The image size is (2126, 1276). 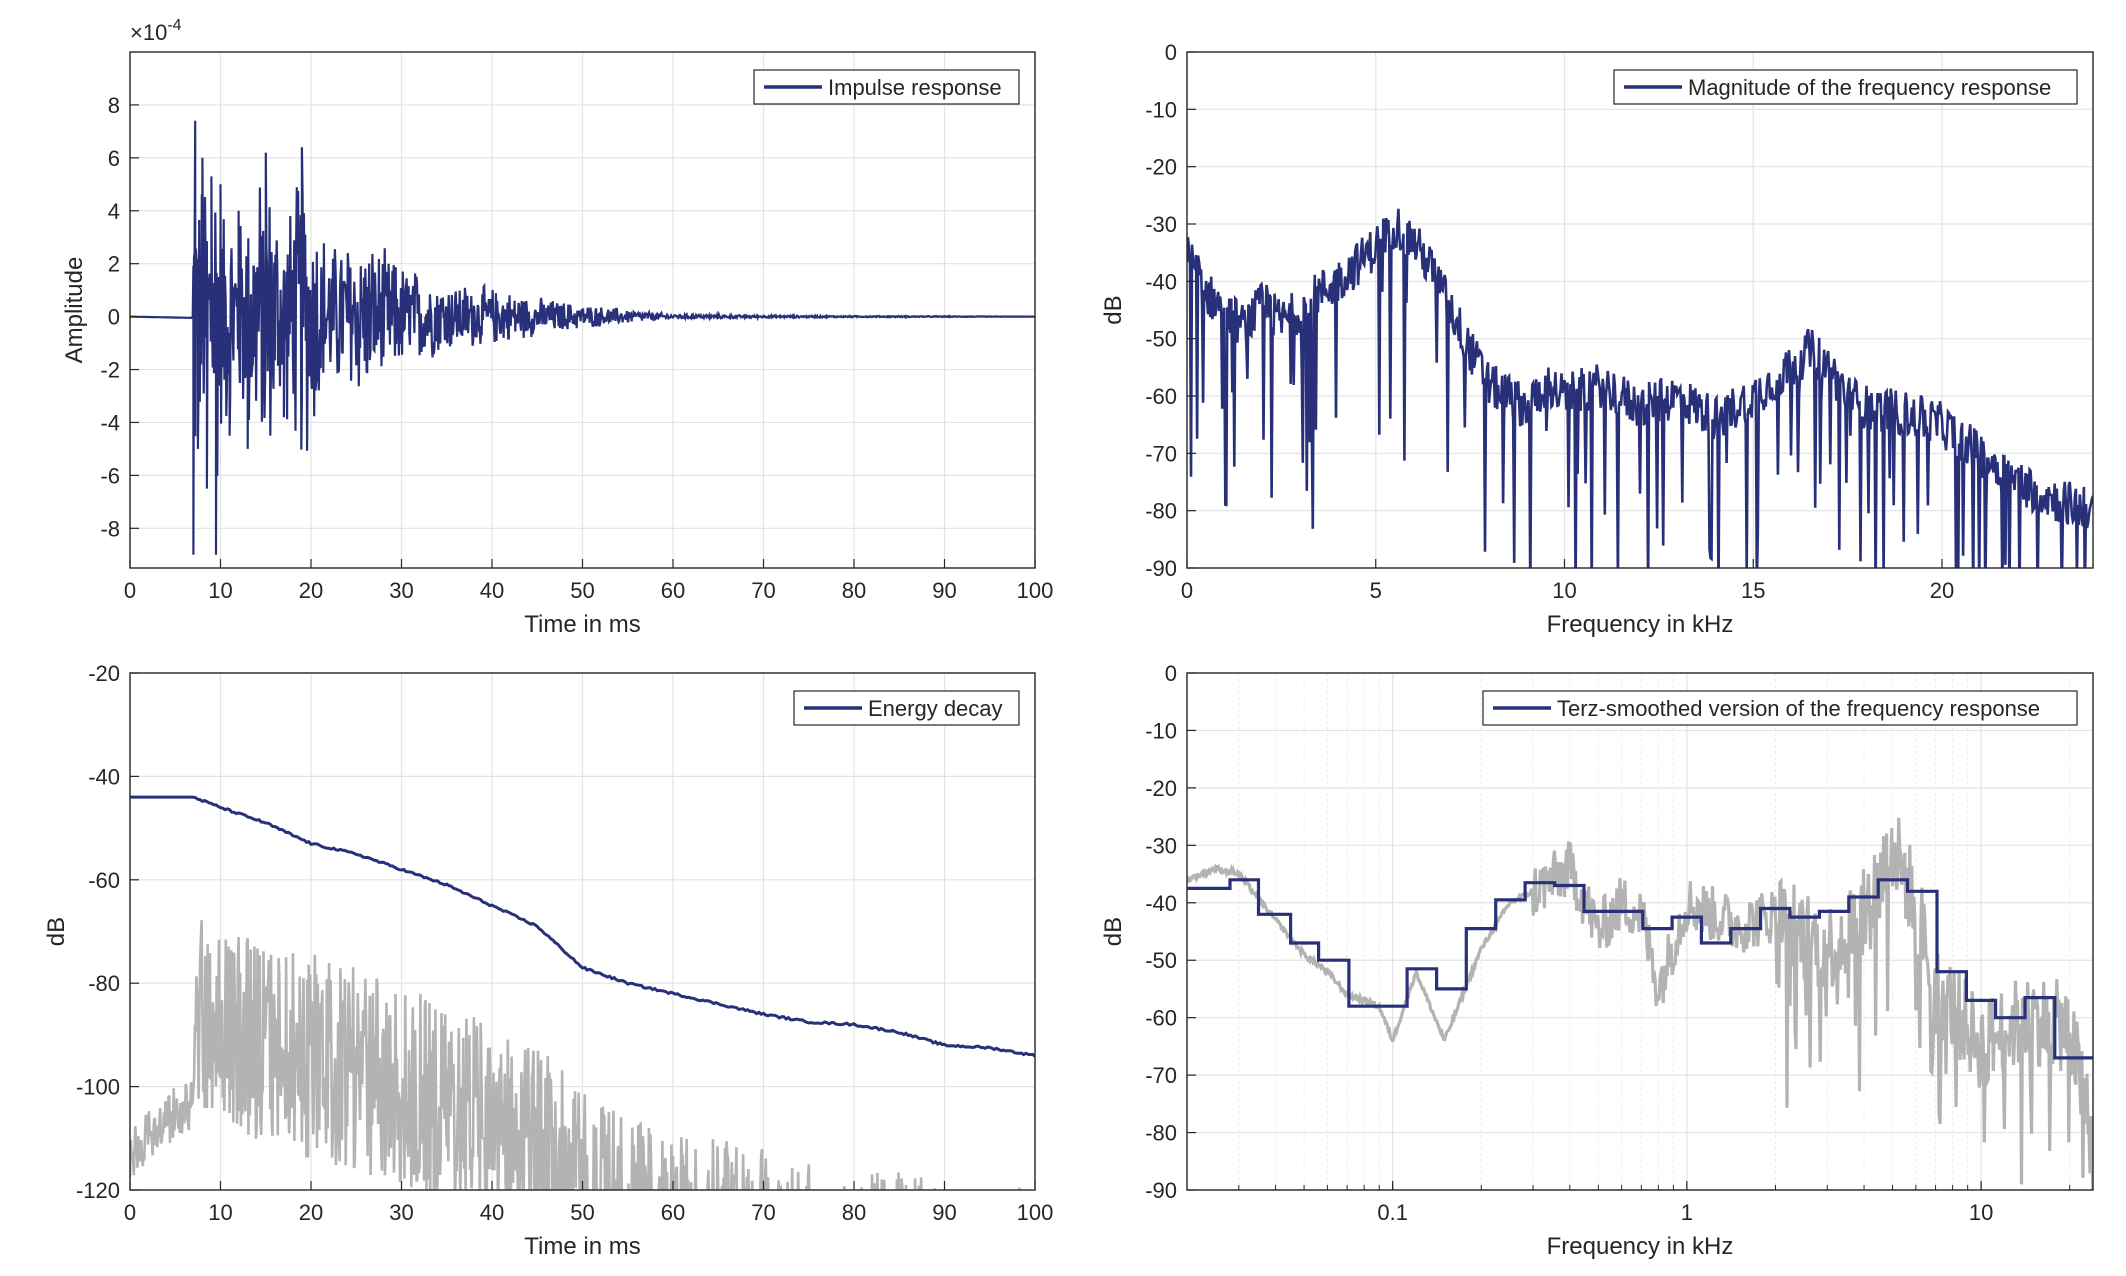 I want to click on impulse-legend-label: Impulse response, so click(x=915, y=87).